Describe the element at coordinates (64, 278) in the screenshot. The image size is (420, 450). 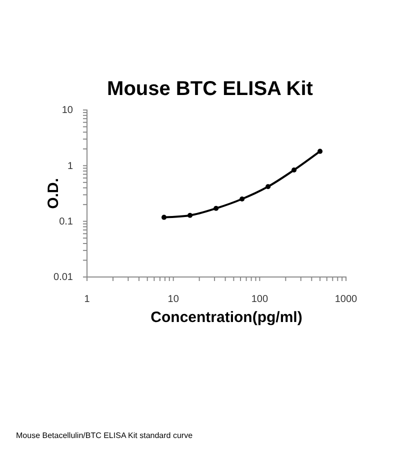
I see `y-tick-label: 0.01` at that location.